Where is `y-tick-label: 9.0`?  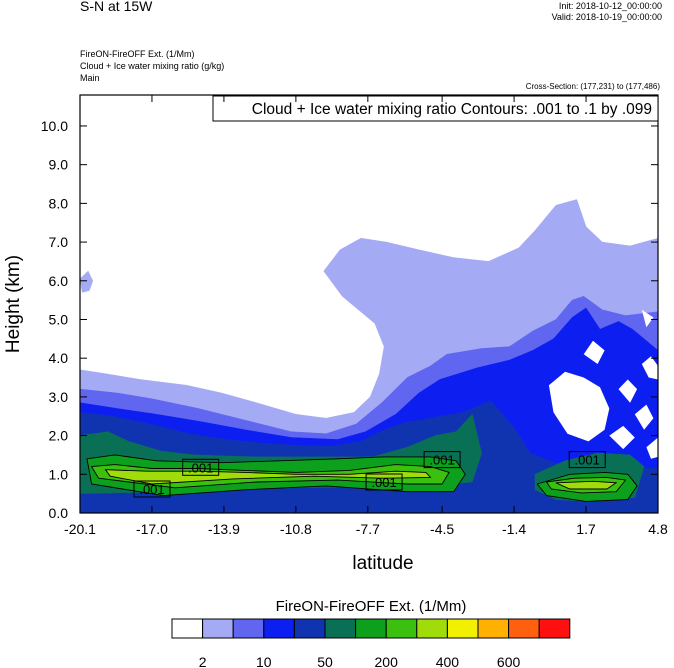
y-tick-label: 9.0 is located at coordinates (59, 165).